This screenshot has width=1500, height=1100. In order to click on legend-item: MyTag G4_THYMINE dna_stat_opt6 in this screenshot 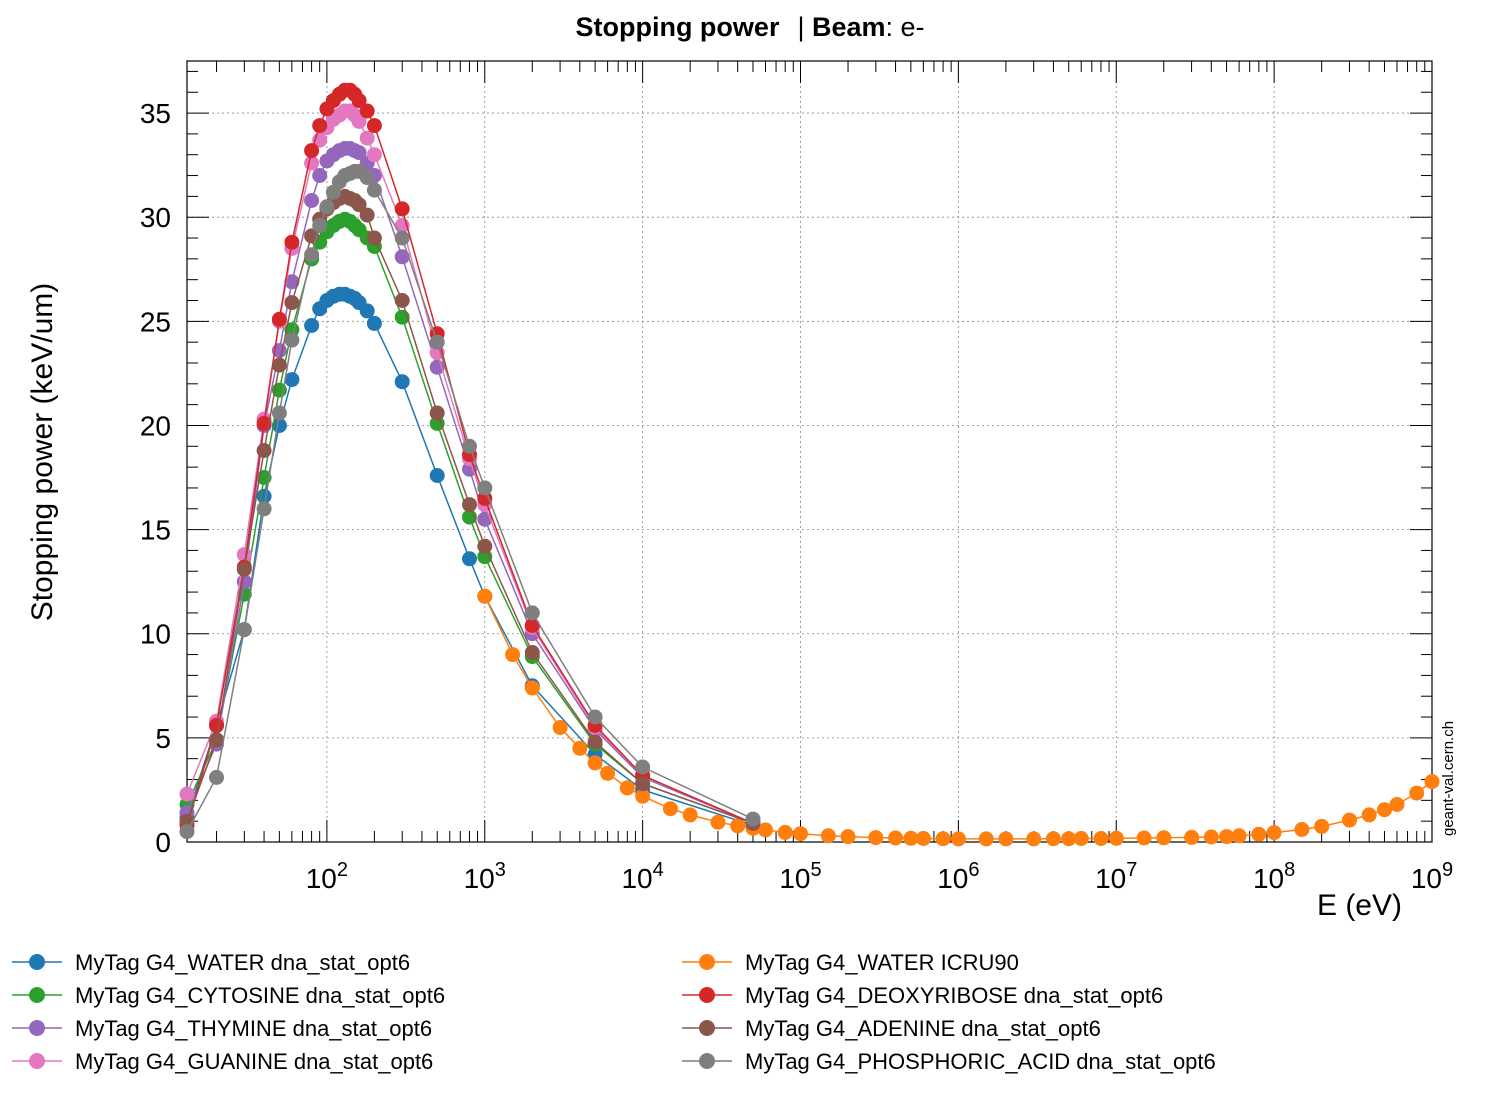, I will do `click(222, 1028)`.